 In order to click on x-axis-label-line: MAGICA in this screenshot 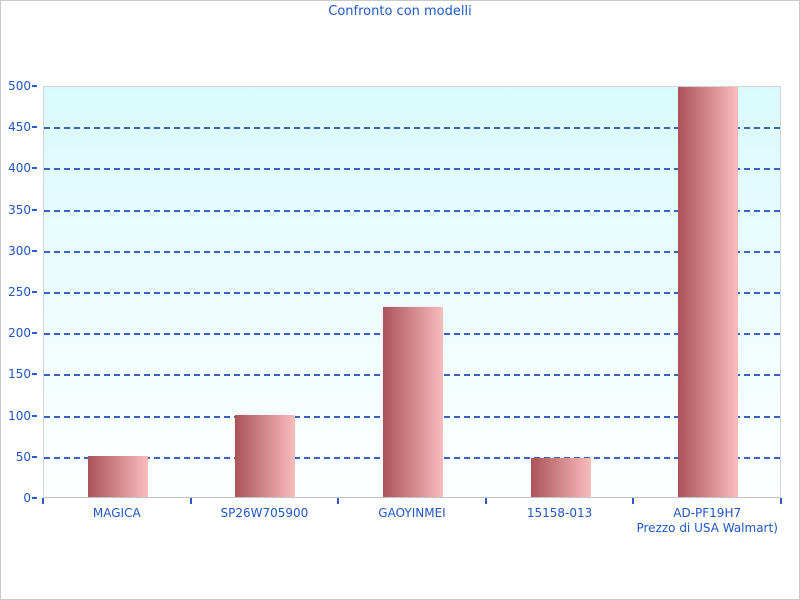, I will do `click(116, 513)`.